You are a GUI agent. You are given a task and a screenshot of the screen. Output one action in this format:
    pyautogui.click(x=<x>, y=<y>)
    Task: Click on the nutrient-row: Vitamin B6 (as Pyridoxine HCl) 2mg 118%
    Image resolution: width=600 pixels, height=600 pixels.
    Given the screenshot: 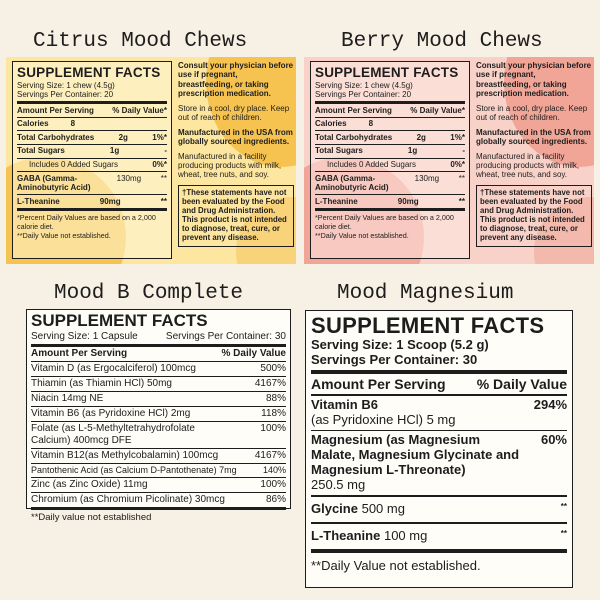 What is the action you would take?
    pyautogui.click(x=158, y=414)
    